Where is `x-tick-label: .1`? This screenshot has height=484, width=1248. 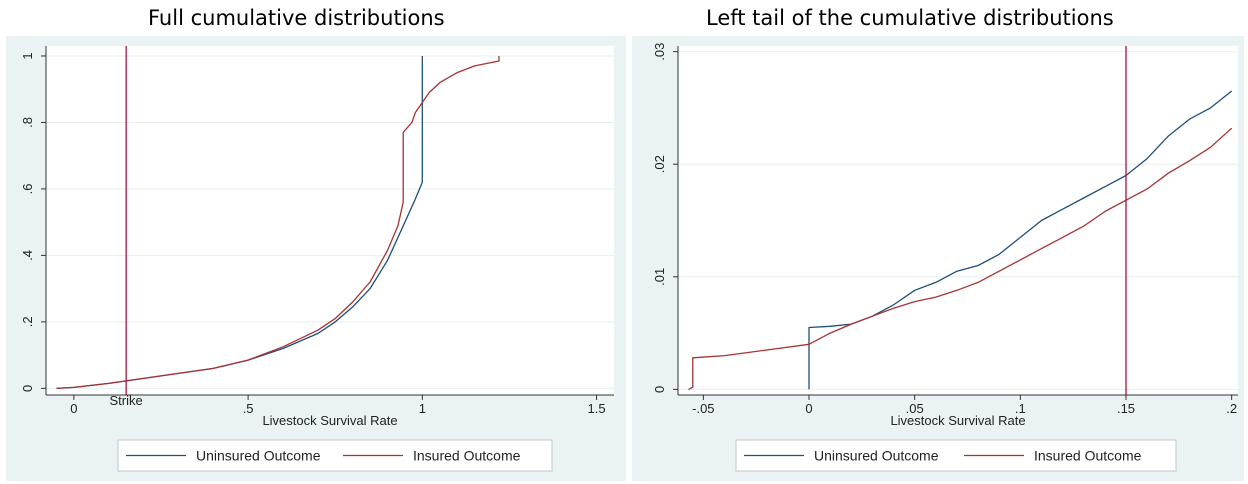 x-tick-label: .1 is located at coordinates (1020, 408).